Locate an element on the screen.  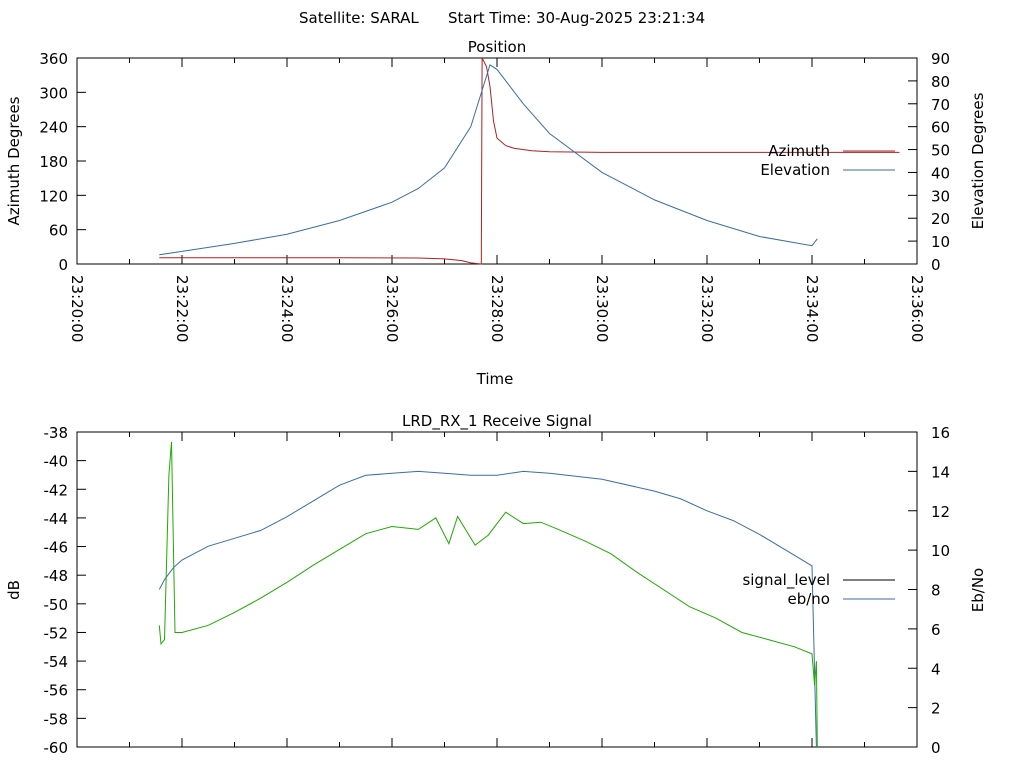
start-time-label: Start Time: 30-Aug-2025 23:21:34 is located at coordinates (576, 18).